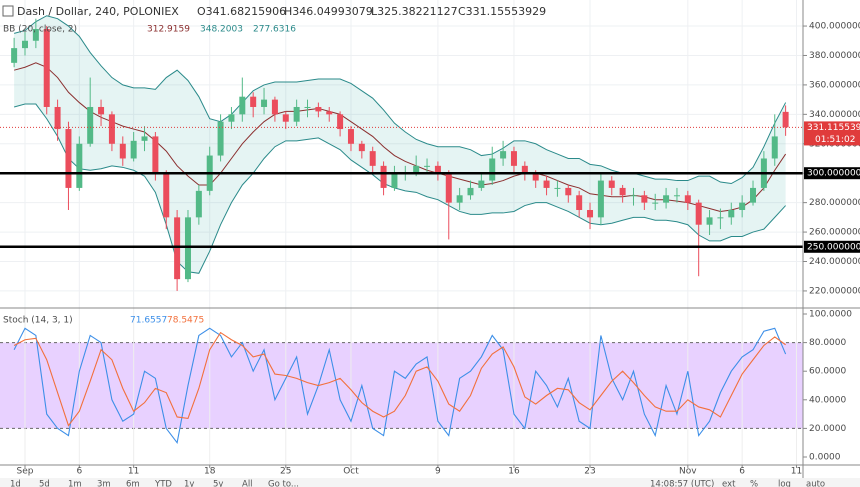 Image resolution: width=860 pixels, height=487 pixels. I want to click on x-tick-label: 23, so click(589, 472).